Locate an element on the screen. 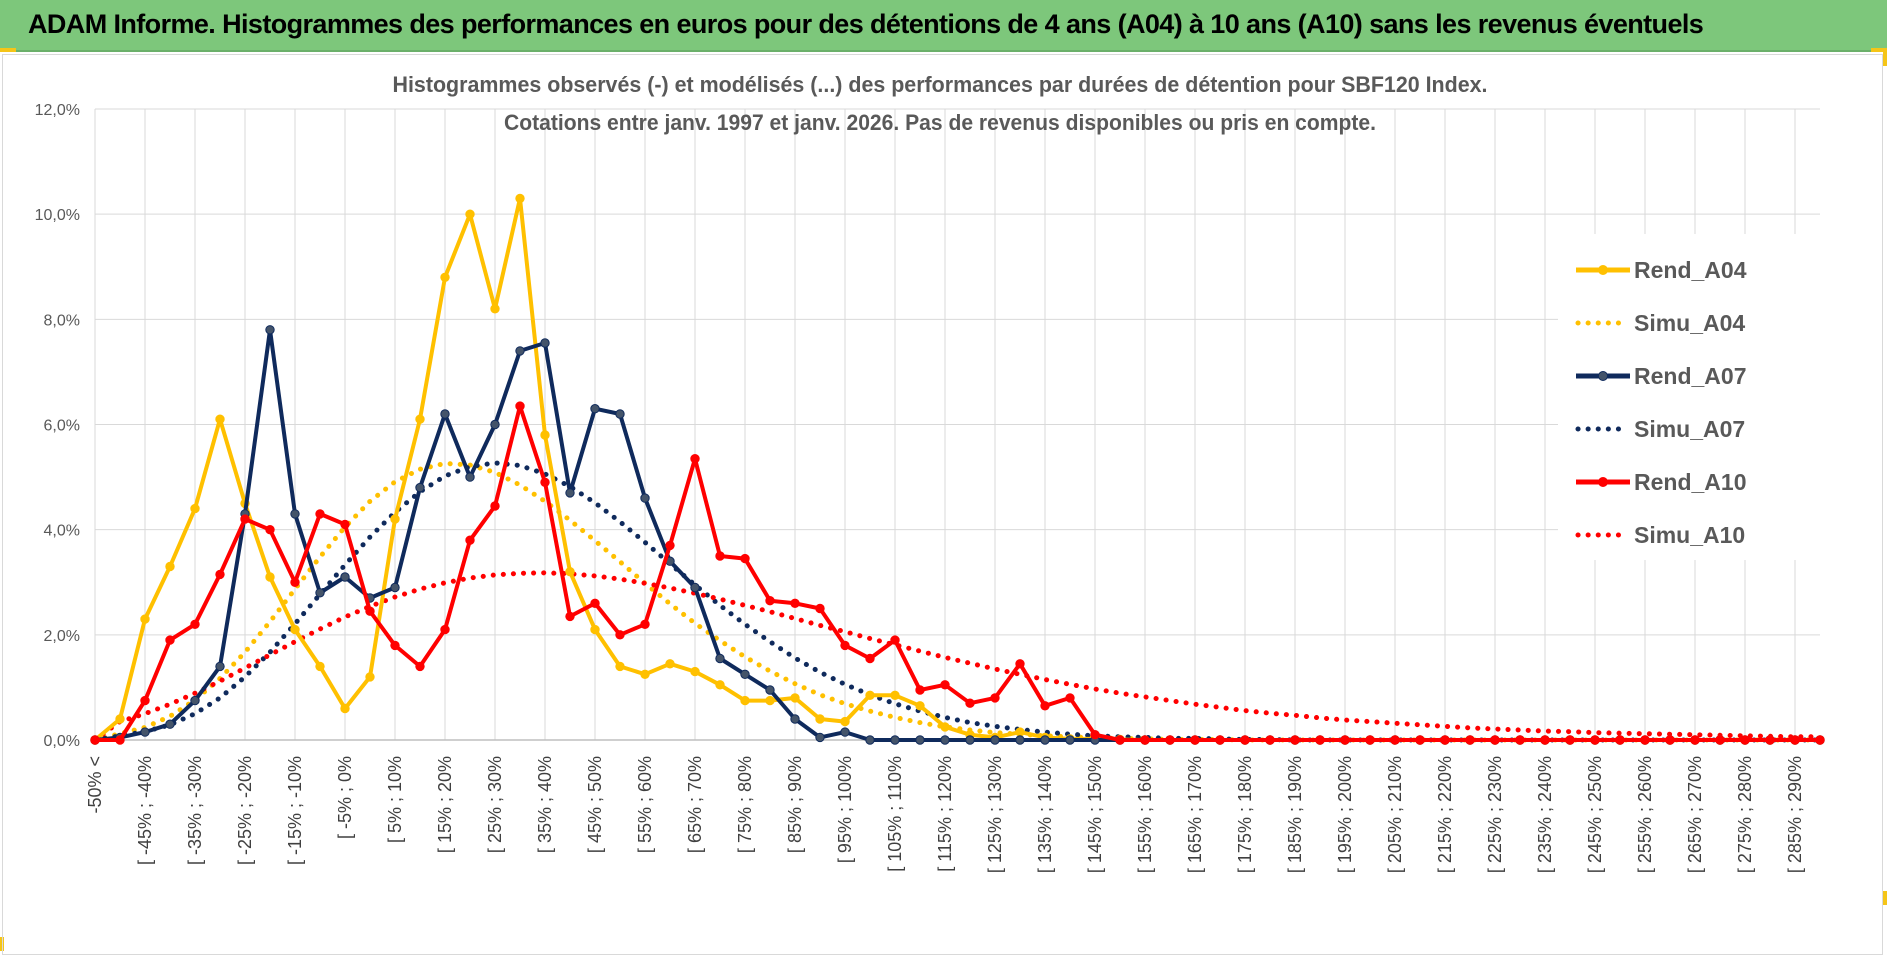 The height and width of the screenshot is (959, 1887). legend-rend-a04-label: Rend_A04 is located at coordinates (1690, 270).